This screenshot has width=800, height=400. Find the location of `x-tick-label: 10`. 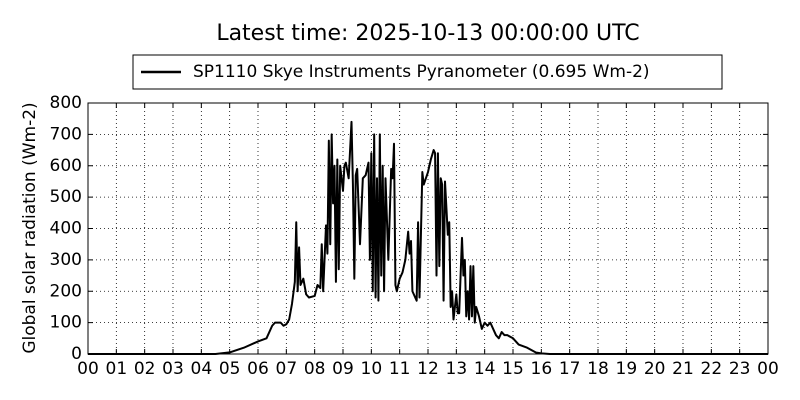

x-tick-label: 10 is located at coordinates (372, 369).